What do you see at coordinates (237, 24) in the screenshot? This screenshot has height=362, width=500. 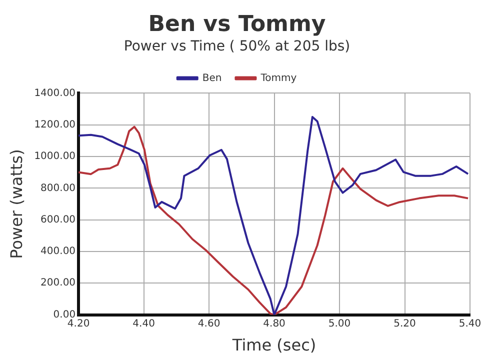 I see `chart-title: Ben vs Tommy` at bounding box center [237, 24].